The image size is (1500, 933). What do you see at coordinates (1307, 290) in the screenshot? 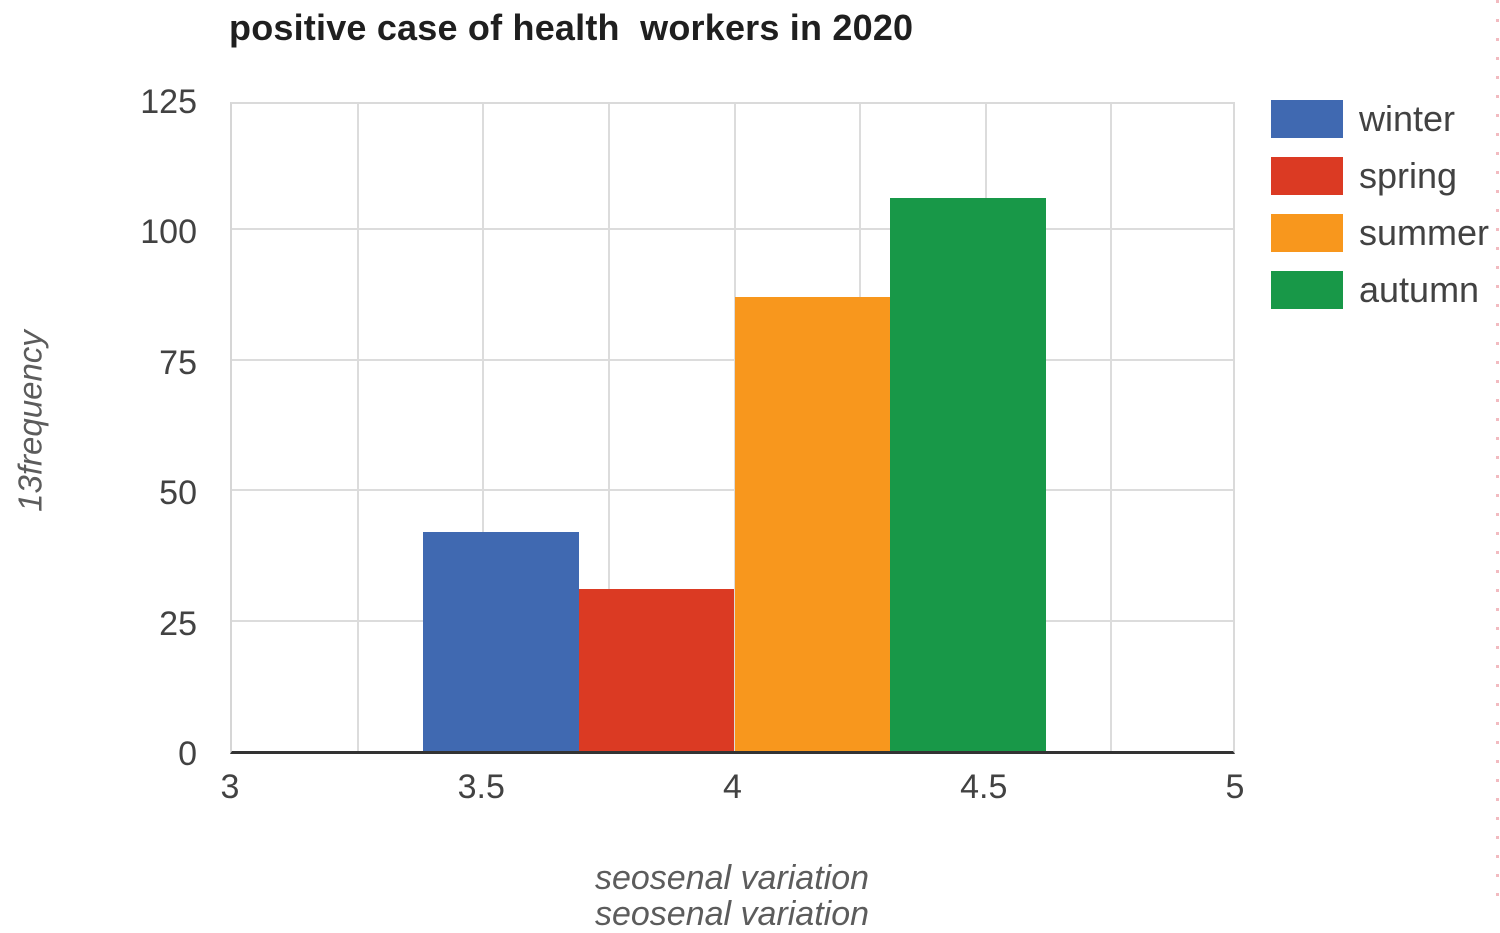
I see `legend-swatch-autumn` at bounding box center [1307, 290].